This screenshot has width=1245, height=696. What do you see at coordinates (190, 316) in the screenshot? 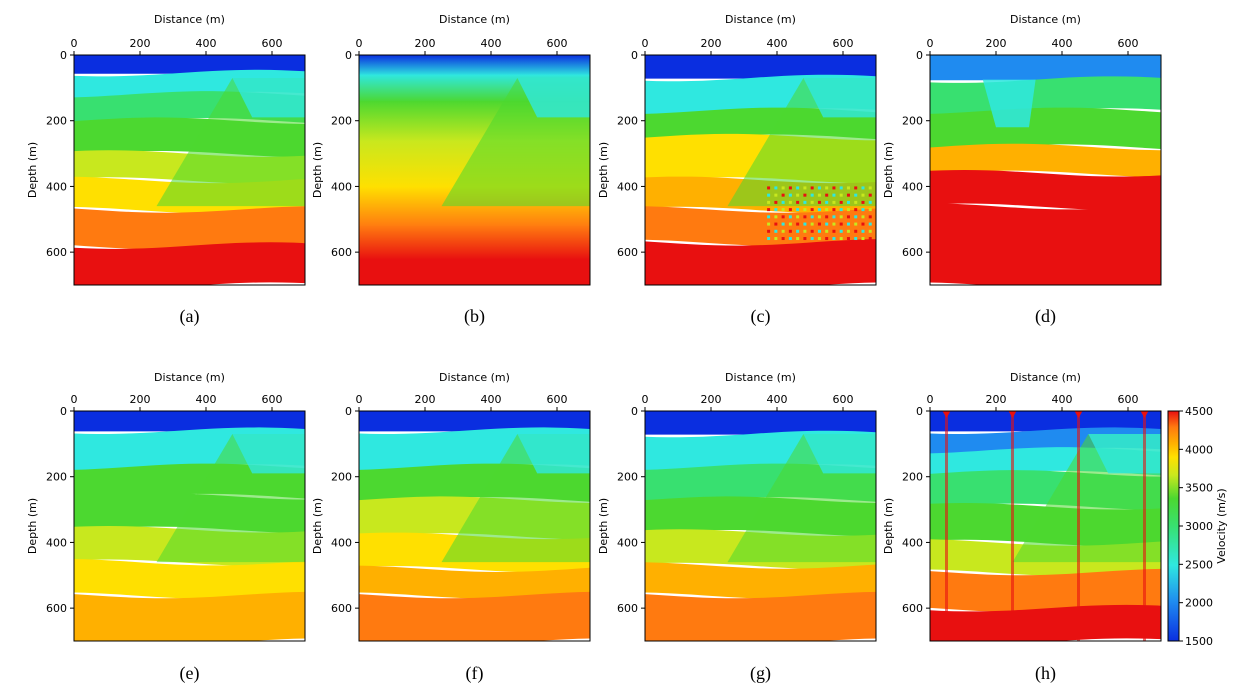
I see `panel-caption: (a)` at bounding box center [190, 316].